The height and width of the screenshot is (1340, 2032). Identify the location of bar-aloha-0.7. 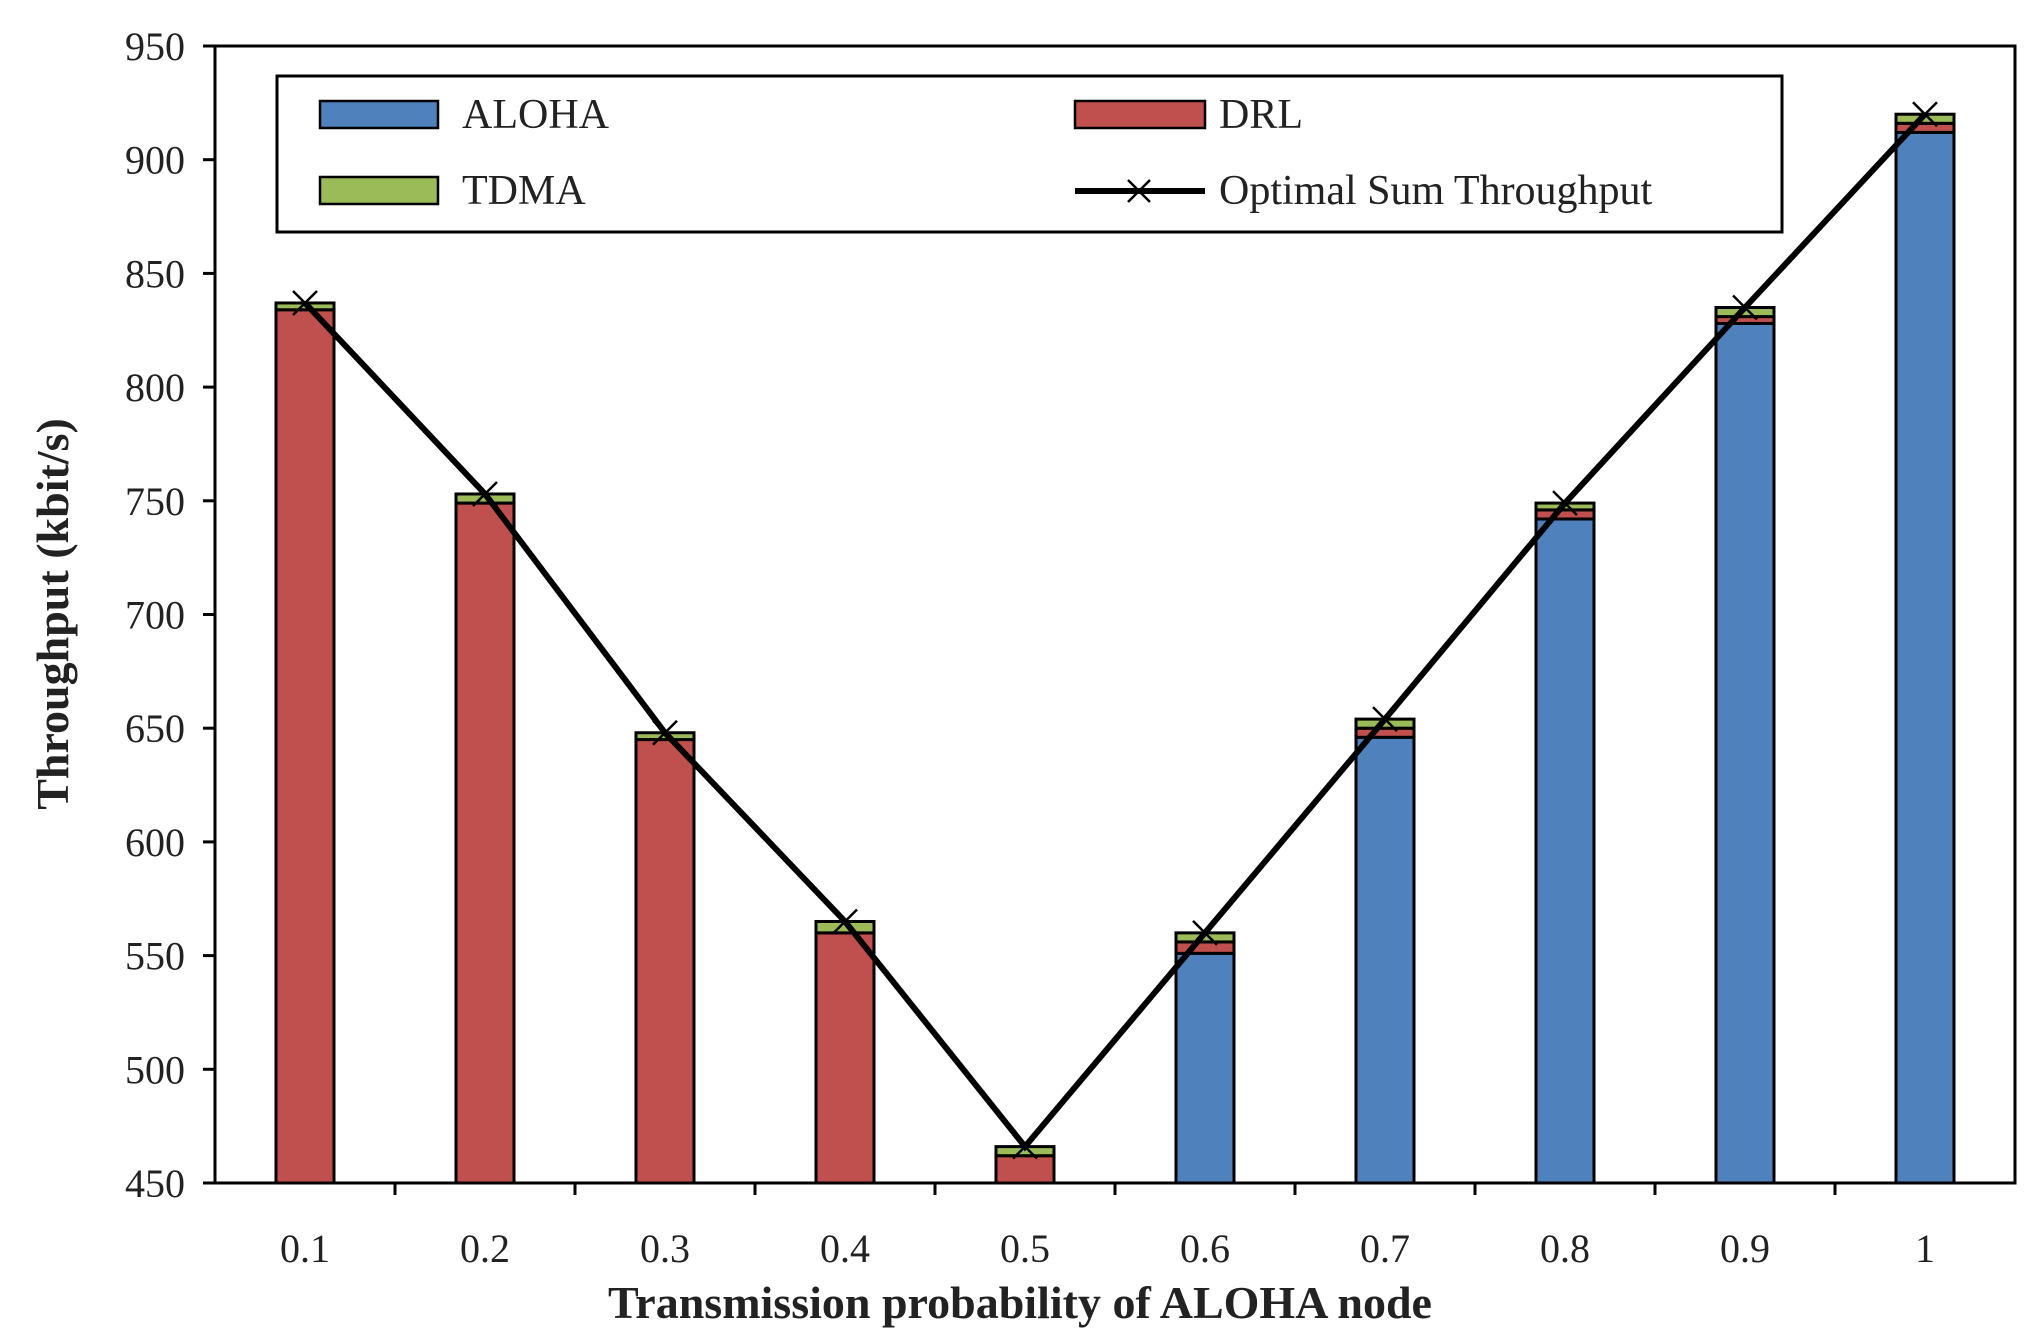
(1385, 960).